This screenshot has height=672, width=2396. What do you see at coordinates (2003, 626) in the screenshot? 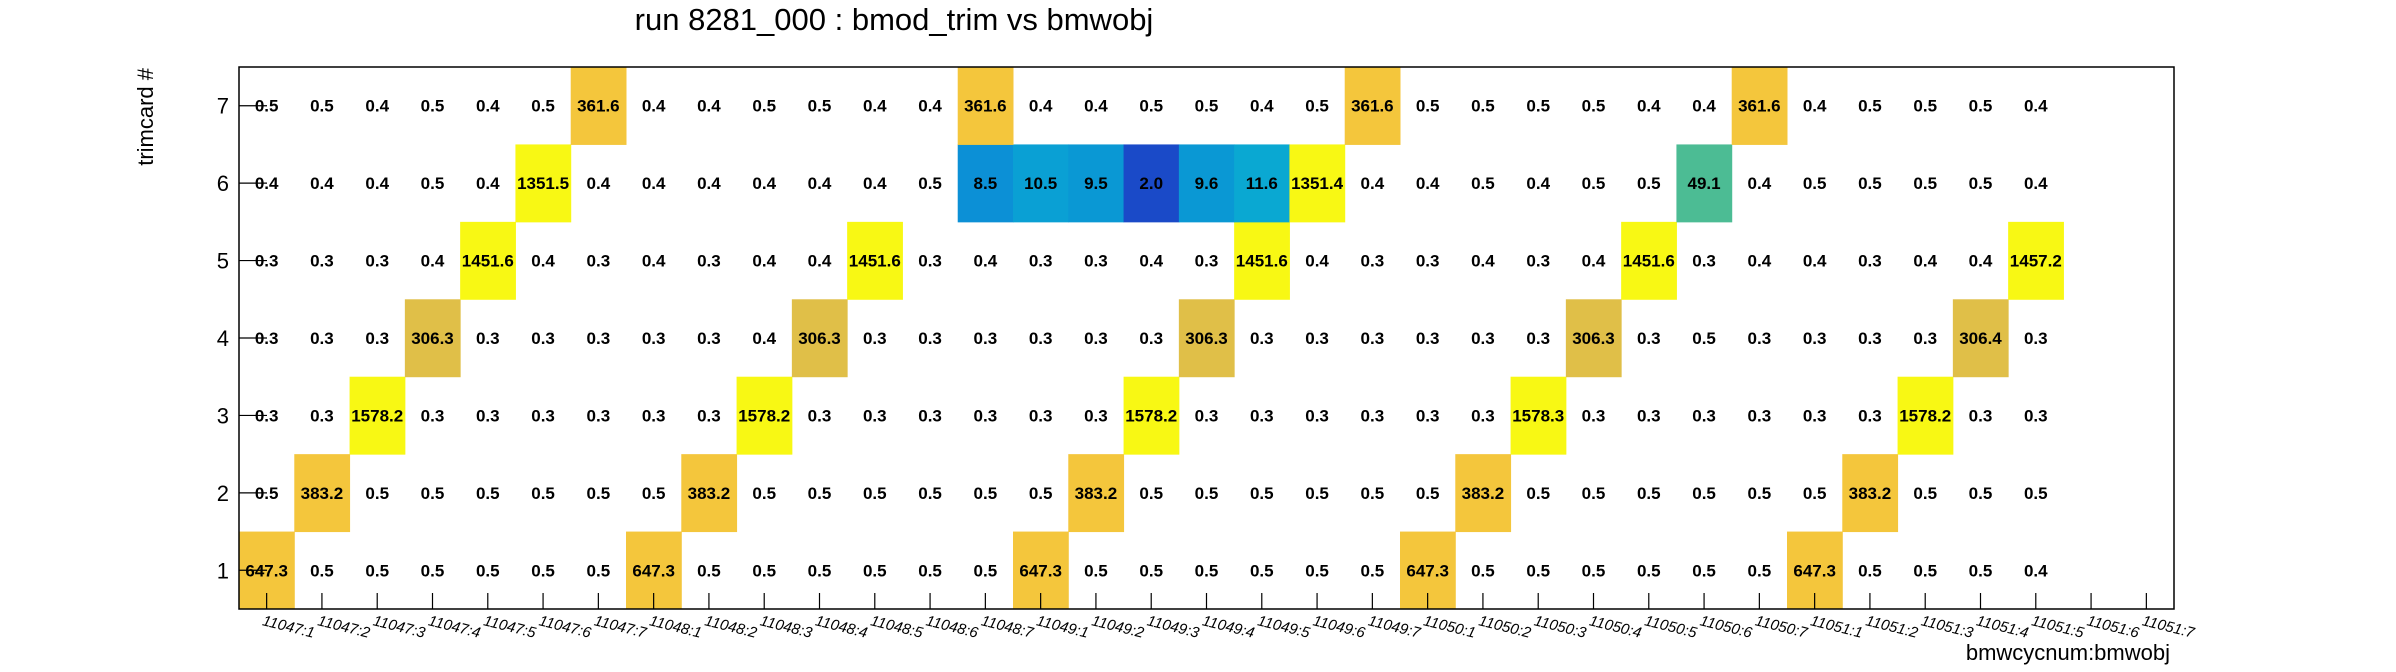
I see `x-tick-label: 11051:4` at bounding box center [2003, 626].